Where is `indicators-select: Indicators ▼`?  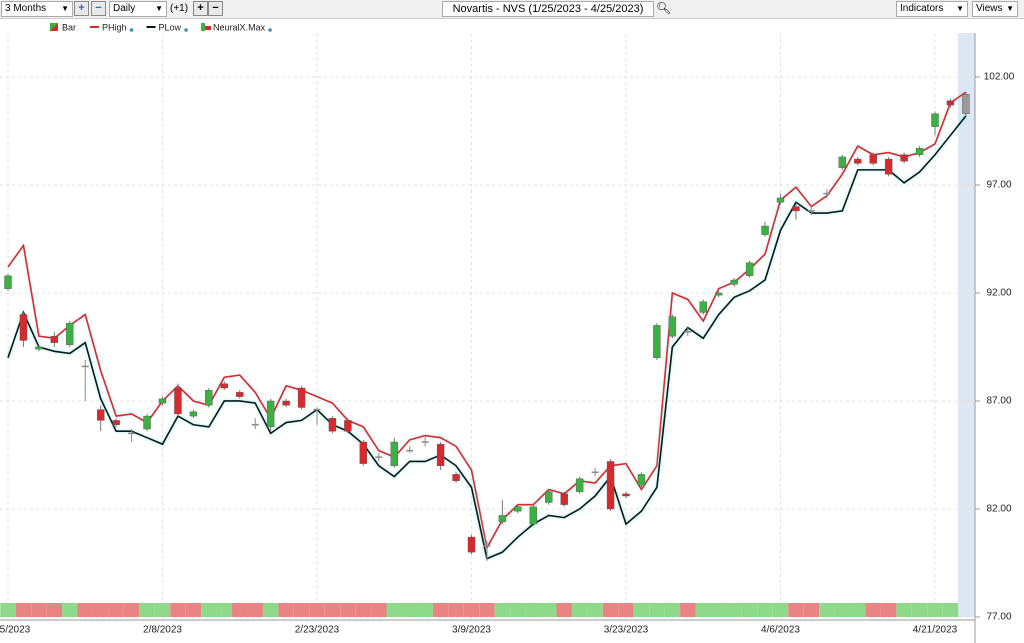
indicators-select: Indicators ▼ is located at coordinates (932, 9).